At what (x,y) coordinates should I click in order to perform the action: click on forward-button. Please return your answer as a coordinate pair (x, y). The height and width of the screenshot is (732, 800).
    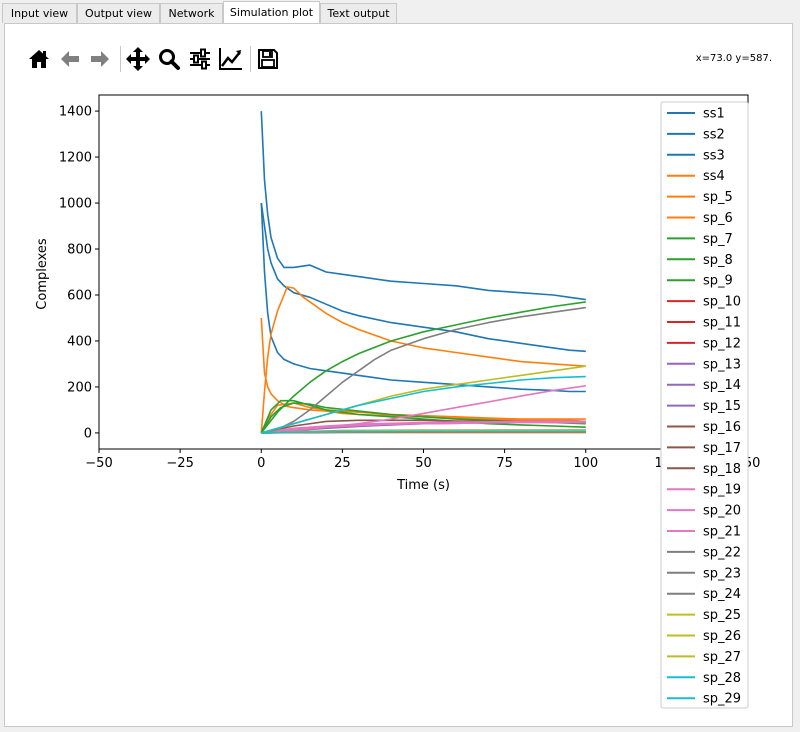
    Looking at the image, I should click on (100, 59).